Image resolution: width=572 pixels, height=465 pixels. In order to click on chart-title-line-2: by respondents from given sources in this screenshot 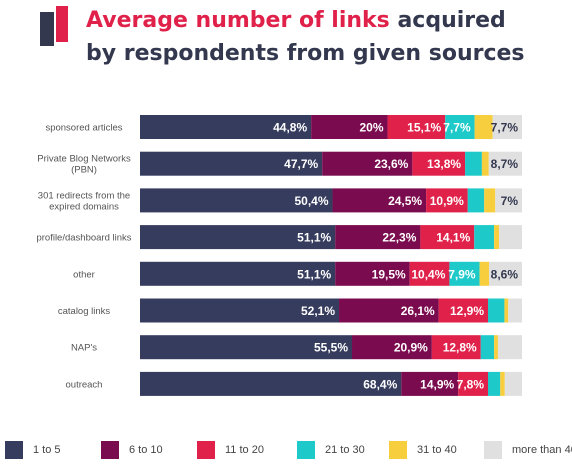, I will do `click(305, 53)`.